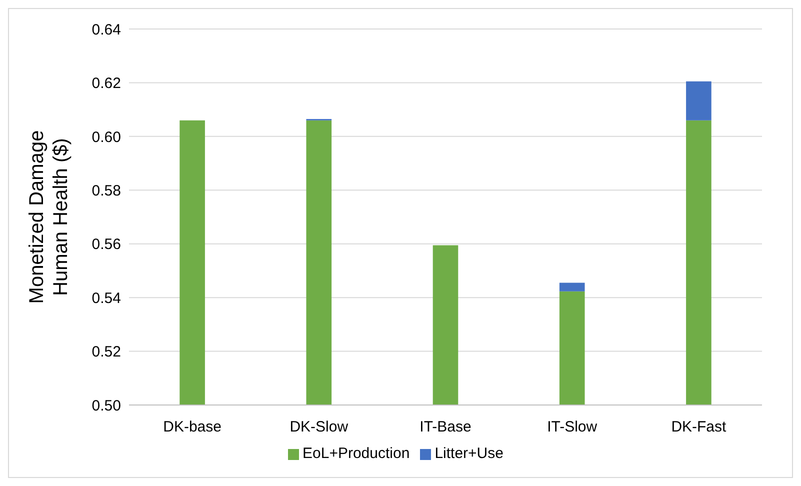  Describe the element at coordinates (469, 453) in the screenshot. I see `legend-label: Litter+Use` at that location.